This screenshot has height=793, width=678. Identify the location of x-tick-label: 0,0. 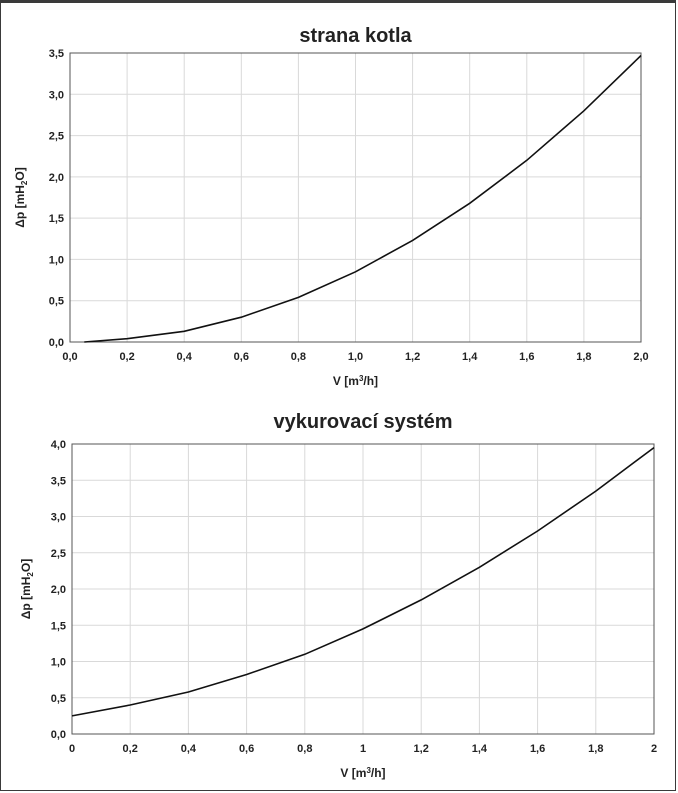
(69, 357).